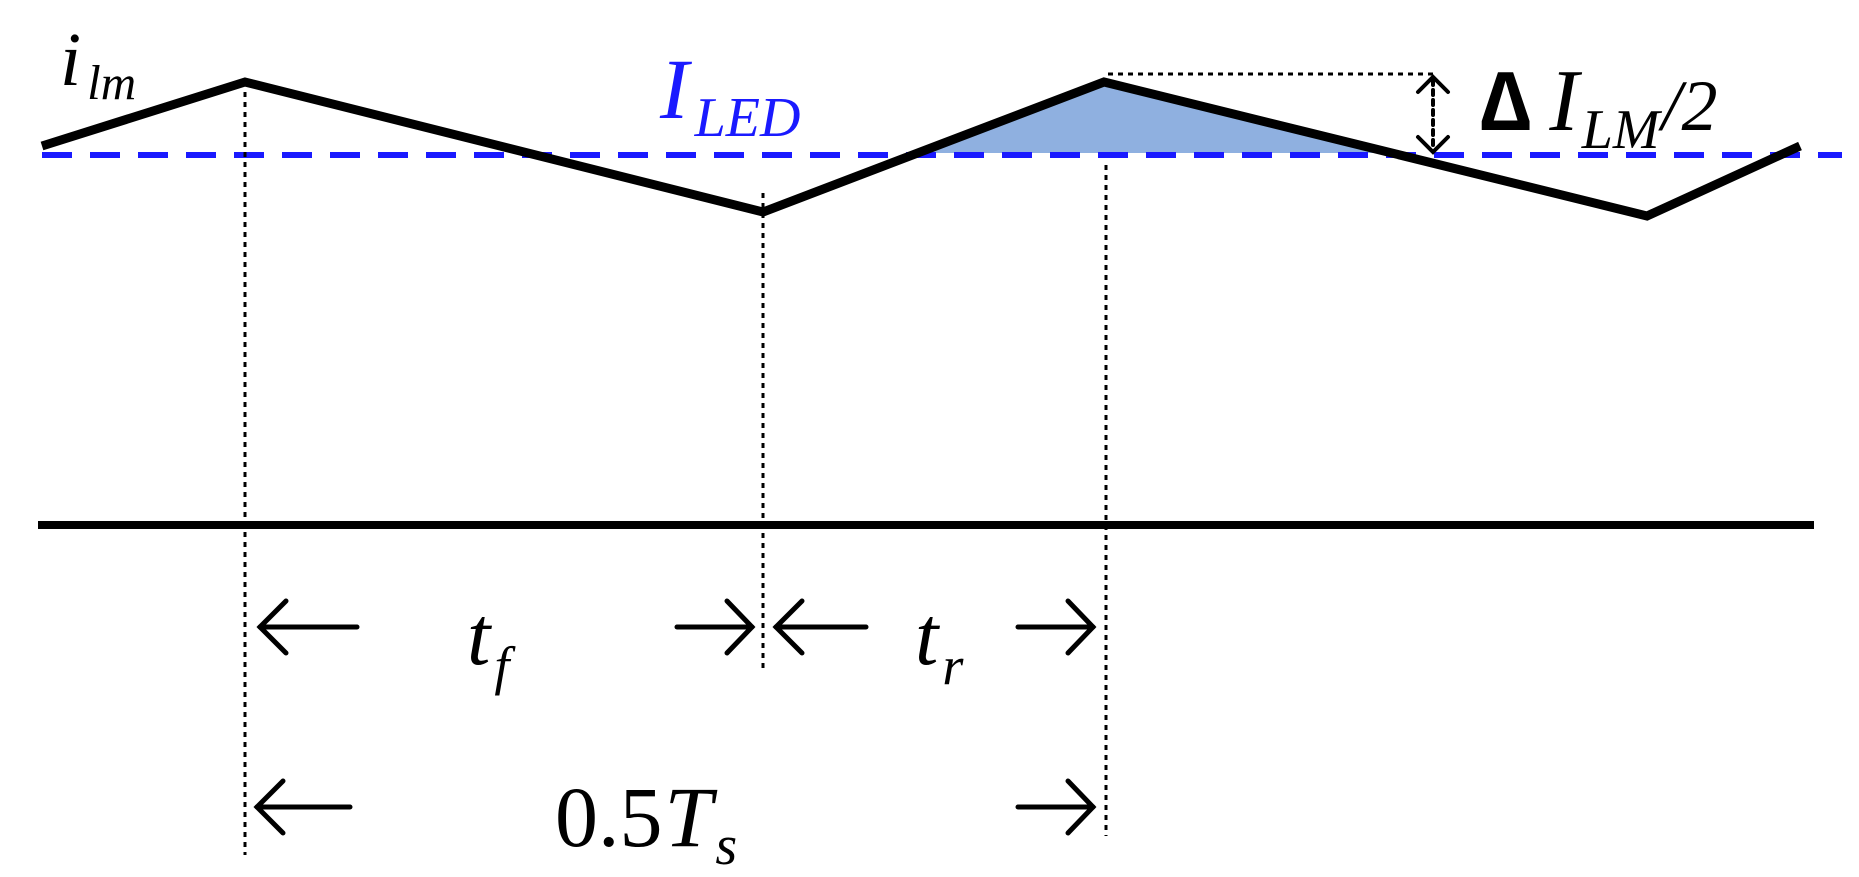 This screenshot has width=1859, height=877. I want to click on inductor-current-sub: lm, so click(111, 82).